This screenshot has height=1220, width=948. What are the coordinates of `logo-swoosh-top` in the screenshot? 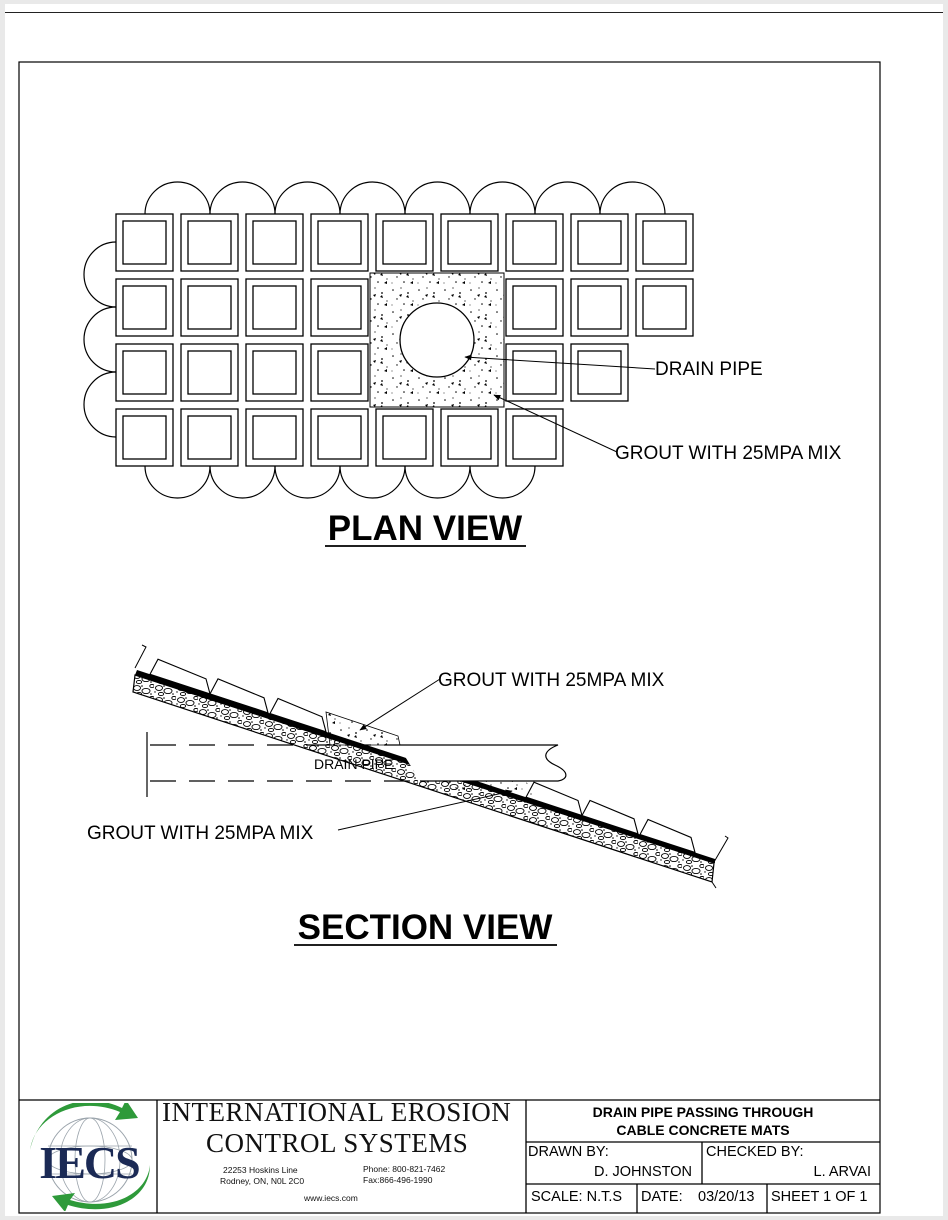 It's located at (84, 1126).